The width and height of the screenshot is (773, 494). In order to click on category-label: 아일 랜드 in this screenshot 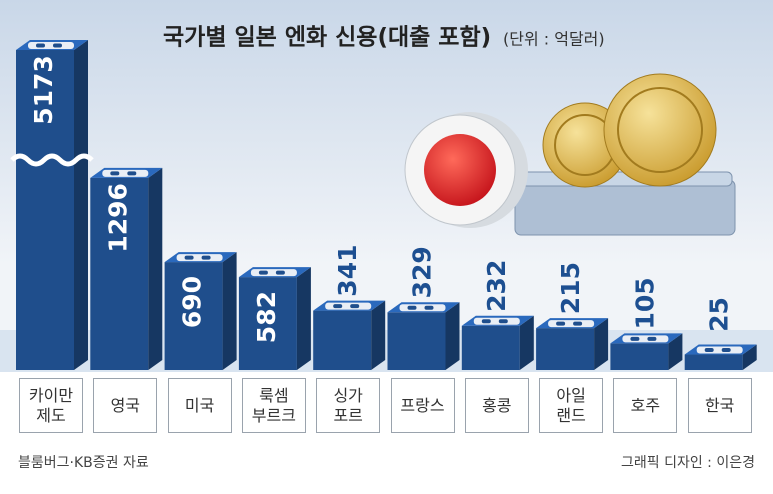, I will do `click(571, 405)`.